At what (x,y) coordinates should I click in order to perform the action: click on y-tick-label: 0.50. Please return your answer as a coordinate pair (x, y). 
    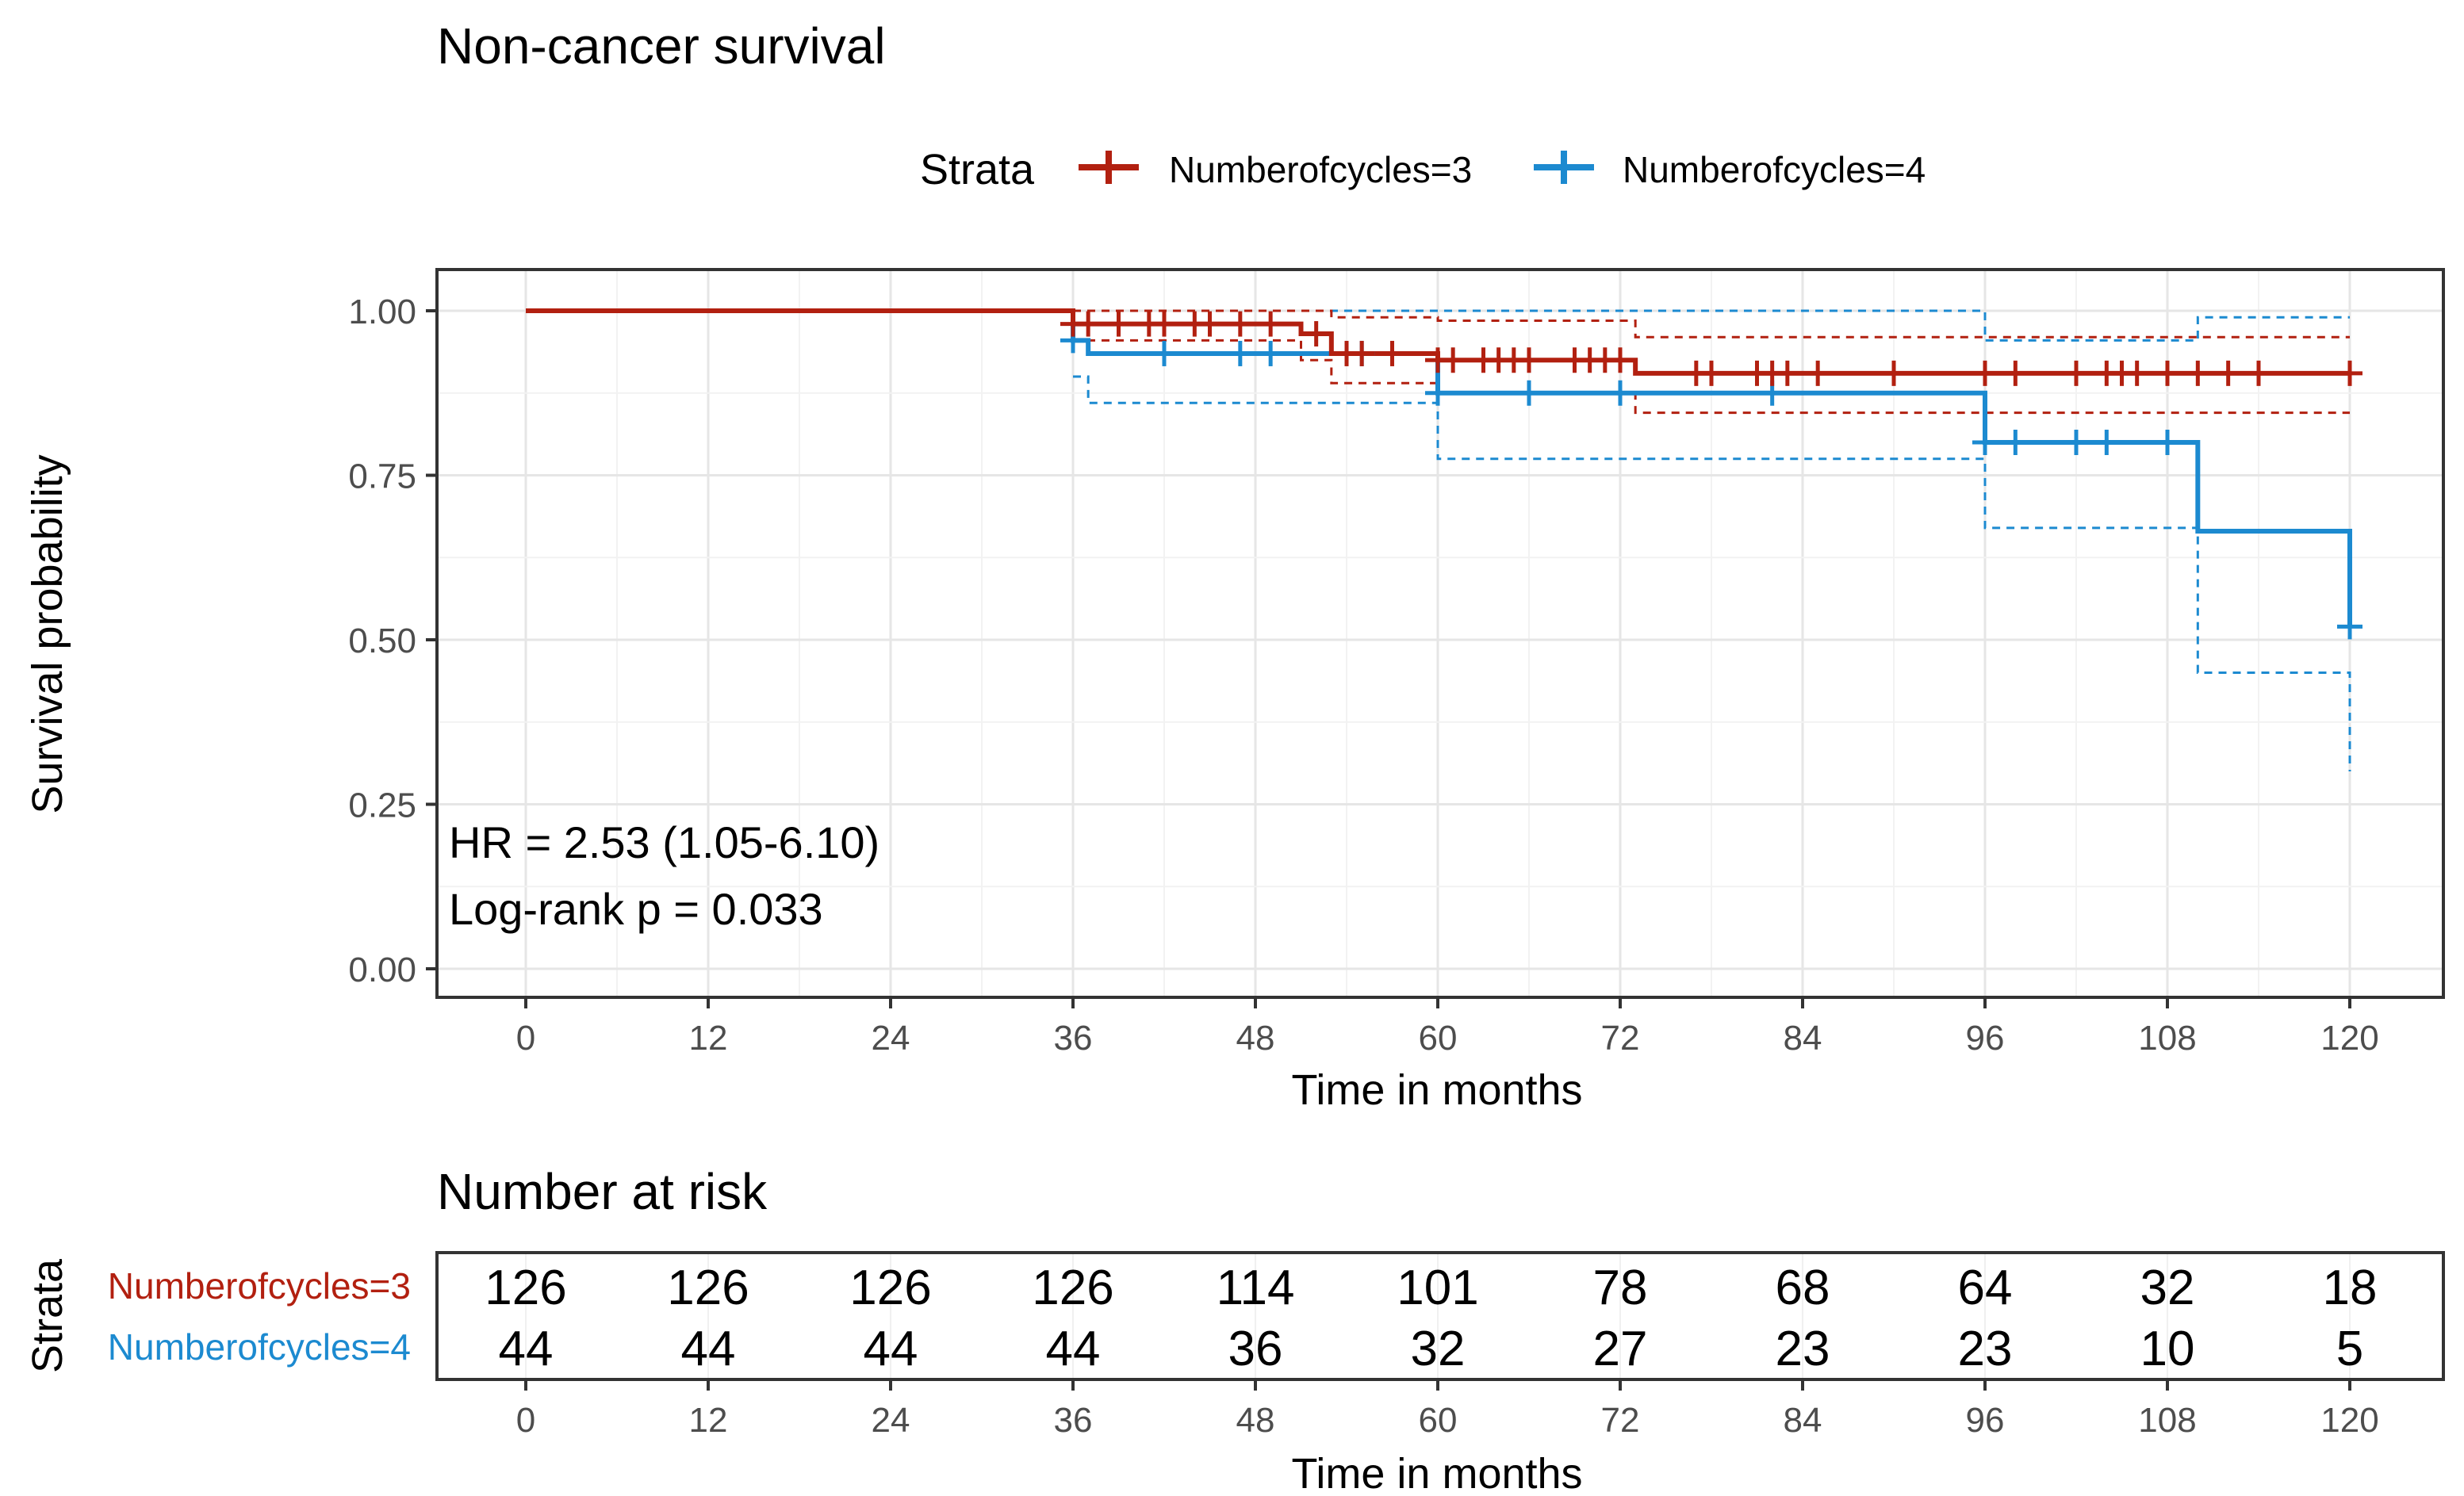
    Looking at the image, I should click on (382, 641).